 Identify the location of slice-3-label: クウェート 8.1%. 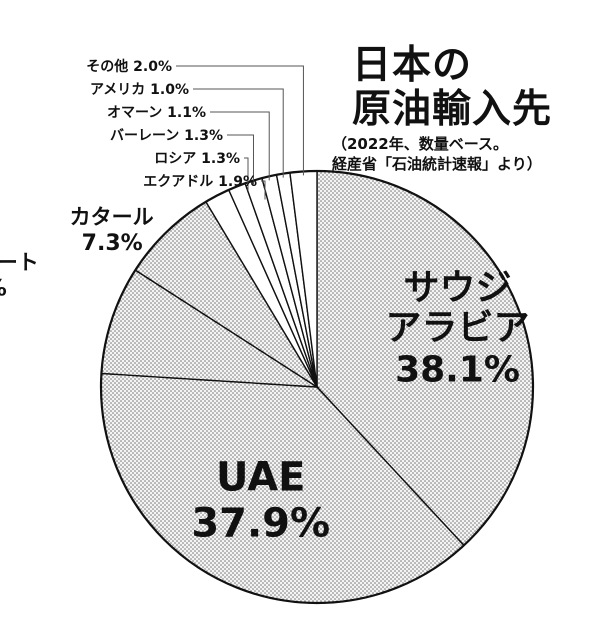
(19, 276).